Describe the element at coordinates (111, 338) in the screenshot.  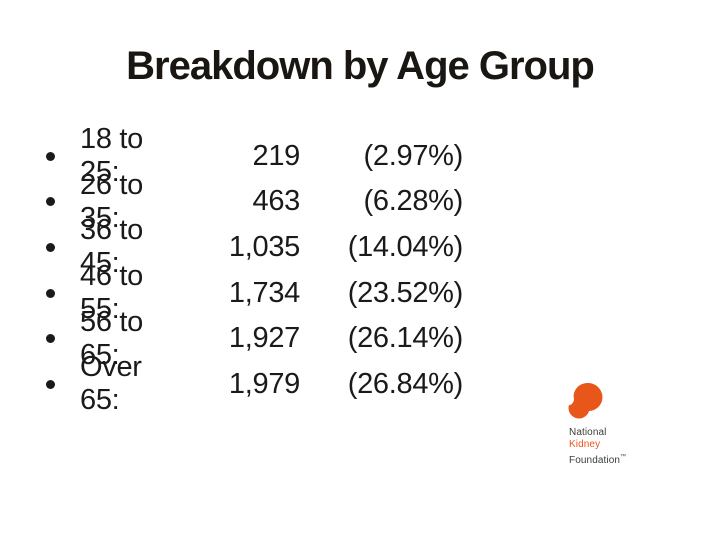
I see `age-range-label: 56 to 65:` at that location.